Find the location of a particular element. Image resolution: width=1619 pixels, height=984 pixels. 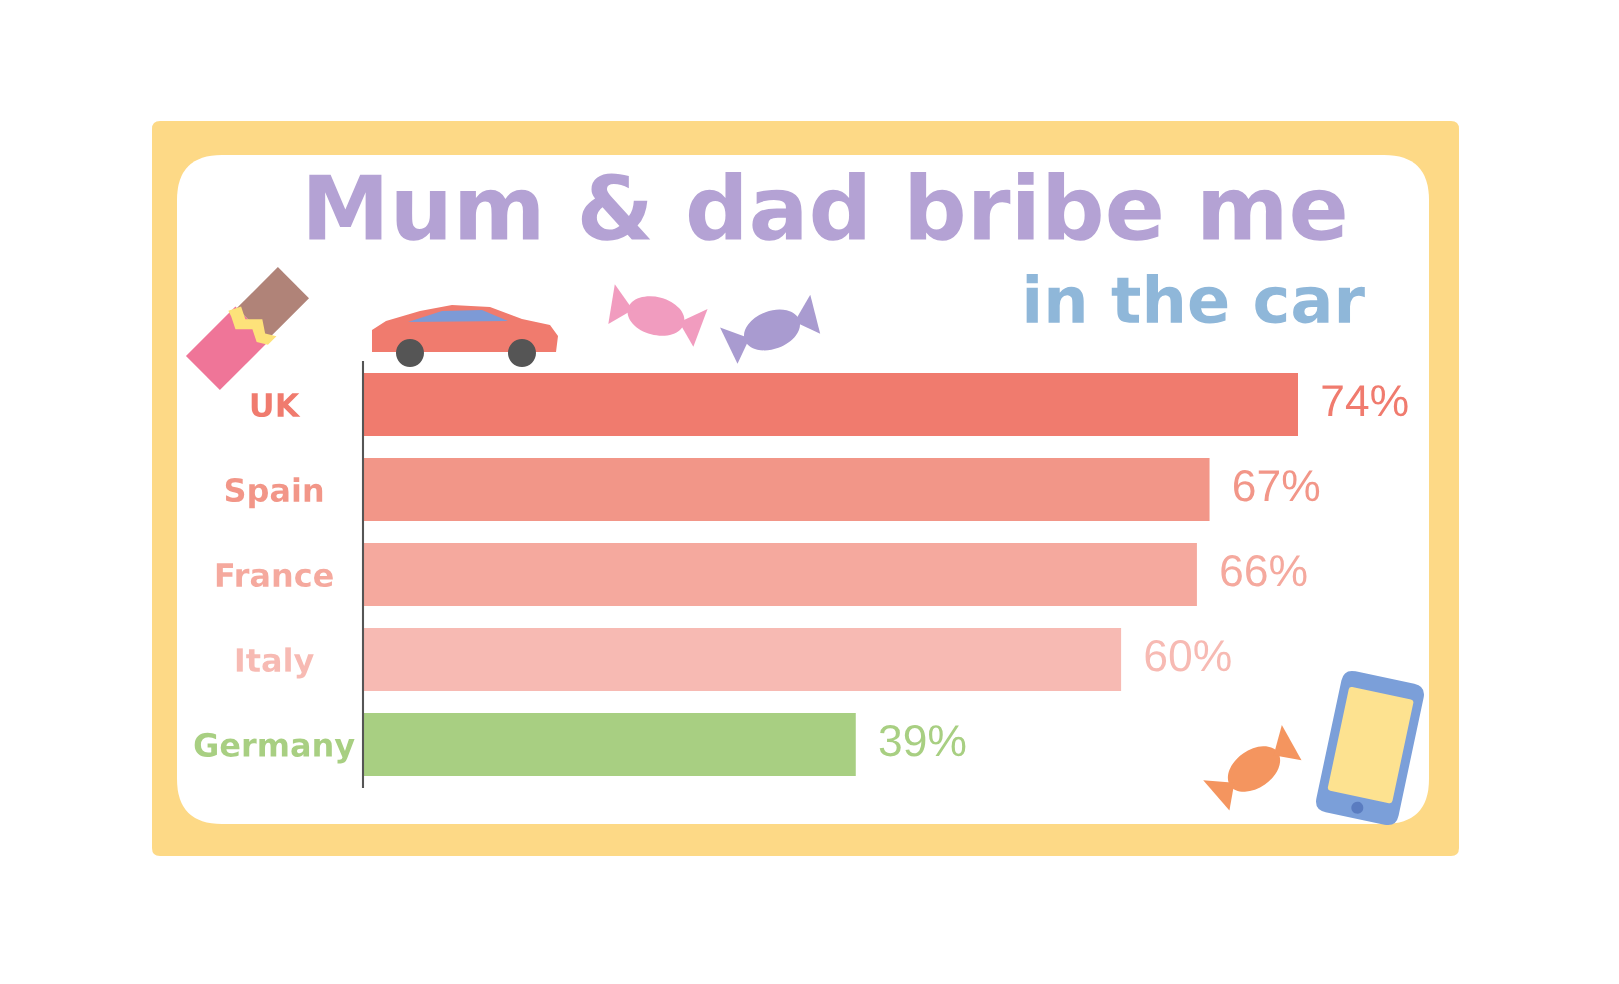

y-tick-label: France is located at coordinates (274, 575).